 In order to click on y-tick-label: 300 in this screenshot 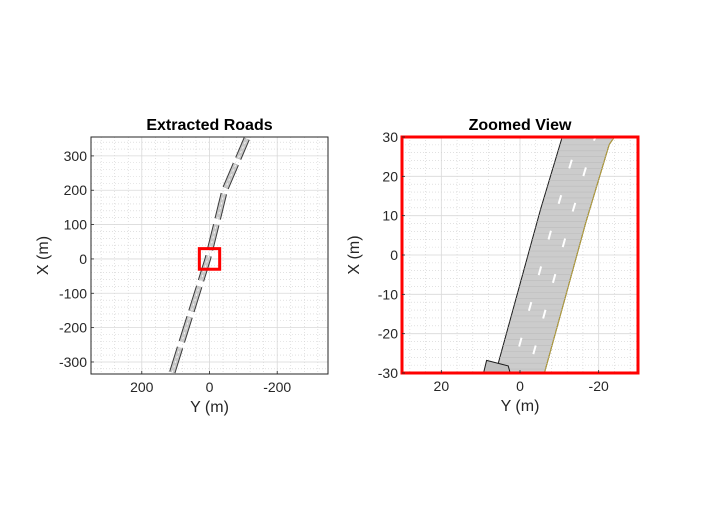, I will do `click(76, 156)`.